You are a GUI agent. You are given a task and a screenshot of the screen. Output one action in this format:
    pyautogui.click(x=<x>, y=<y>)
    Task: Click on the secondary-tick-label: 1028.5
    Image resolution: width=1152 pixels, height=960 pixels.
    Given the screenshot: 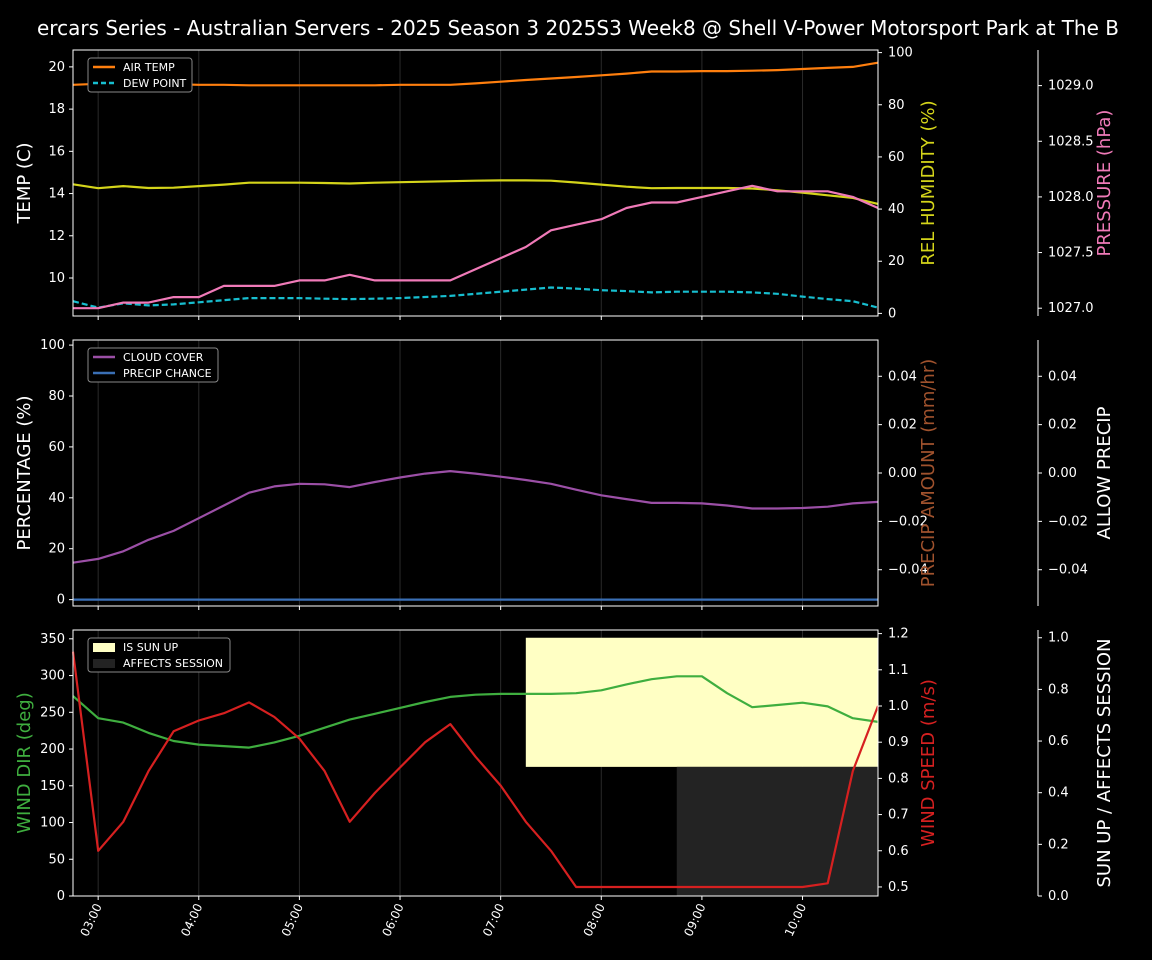 What is the action you would take?
    pyautogui.click(x=1071, y=141)
    